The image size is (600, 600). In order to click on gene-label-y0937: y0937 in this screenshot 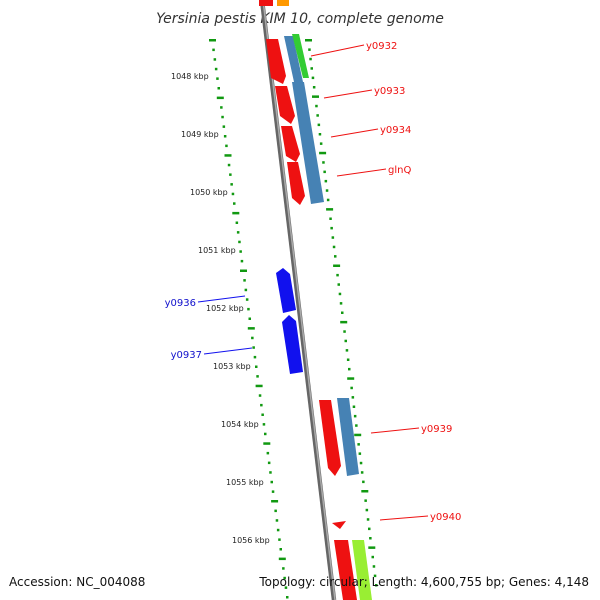, I will do `click(186, 355)`.